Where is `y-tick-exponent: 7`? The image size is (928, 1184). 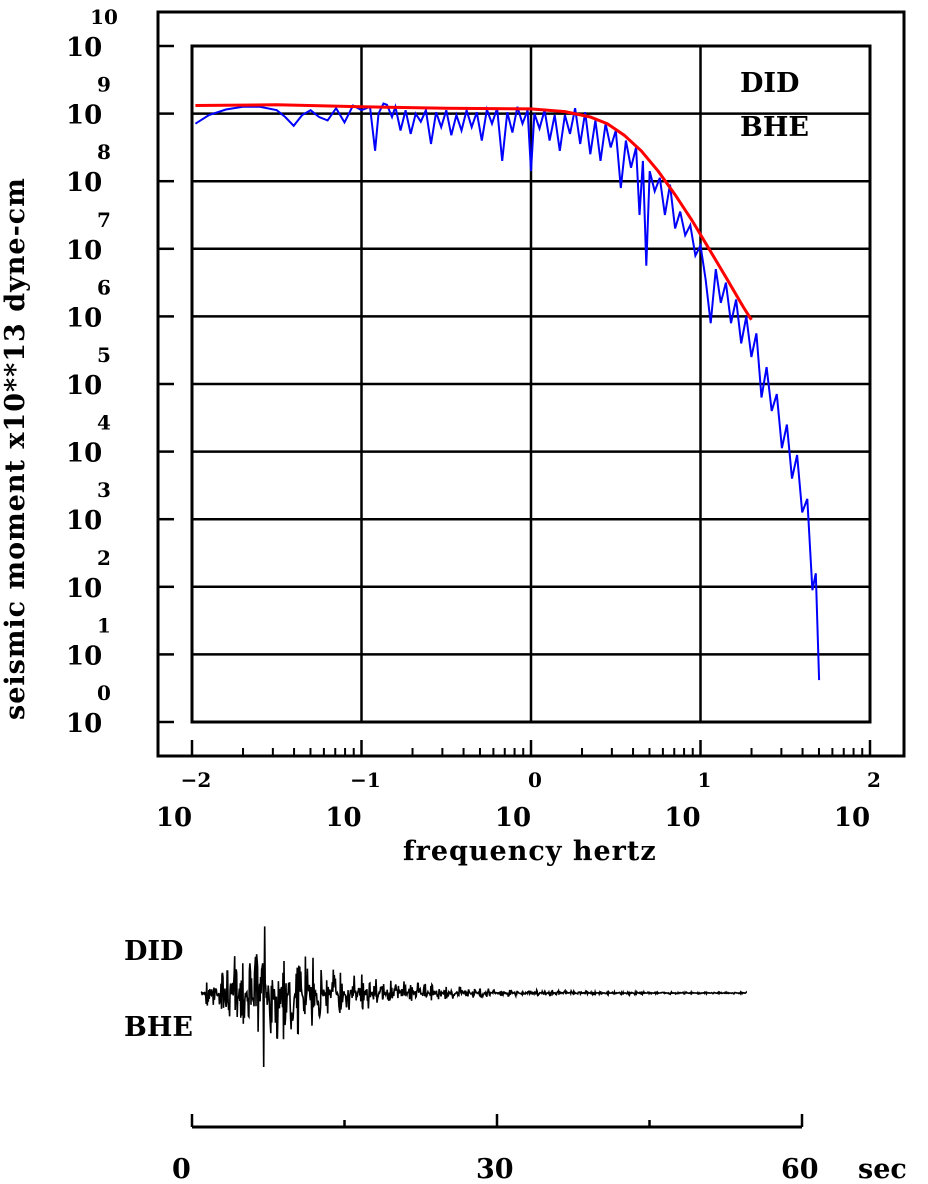 y-tick-exponent: 7 is located at coordinates (104, 220).